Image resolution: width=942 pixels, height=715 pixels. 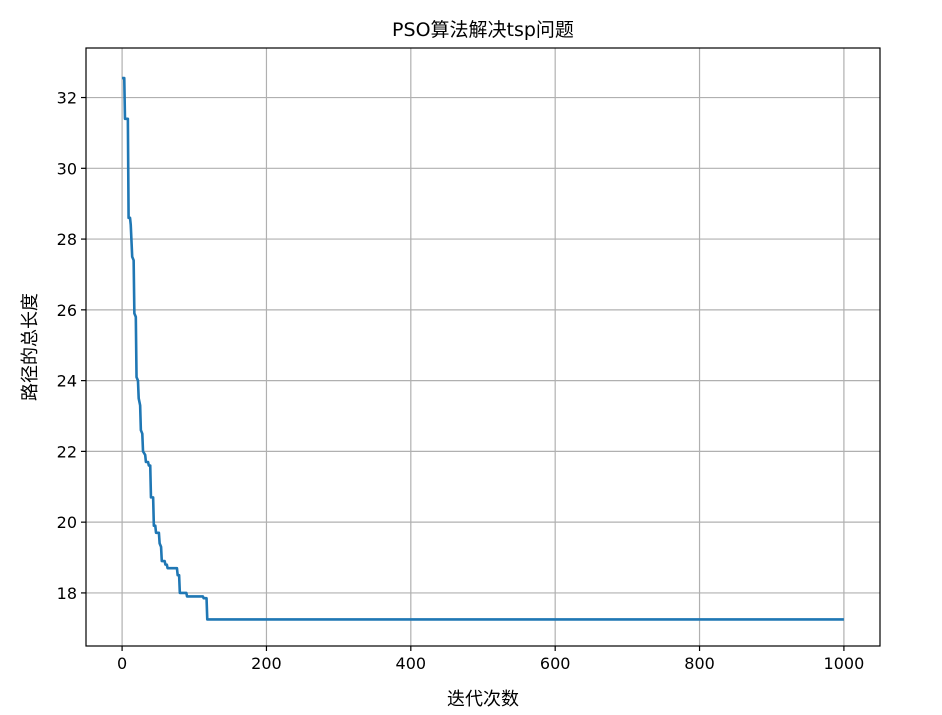 I want to click on x-tick-label: 0, so click(x=122, y=663).